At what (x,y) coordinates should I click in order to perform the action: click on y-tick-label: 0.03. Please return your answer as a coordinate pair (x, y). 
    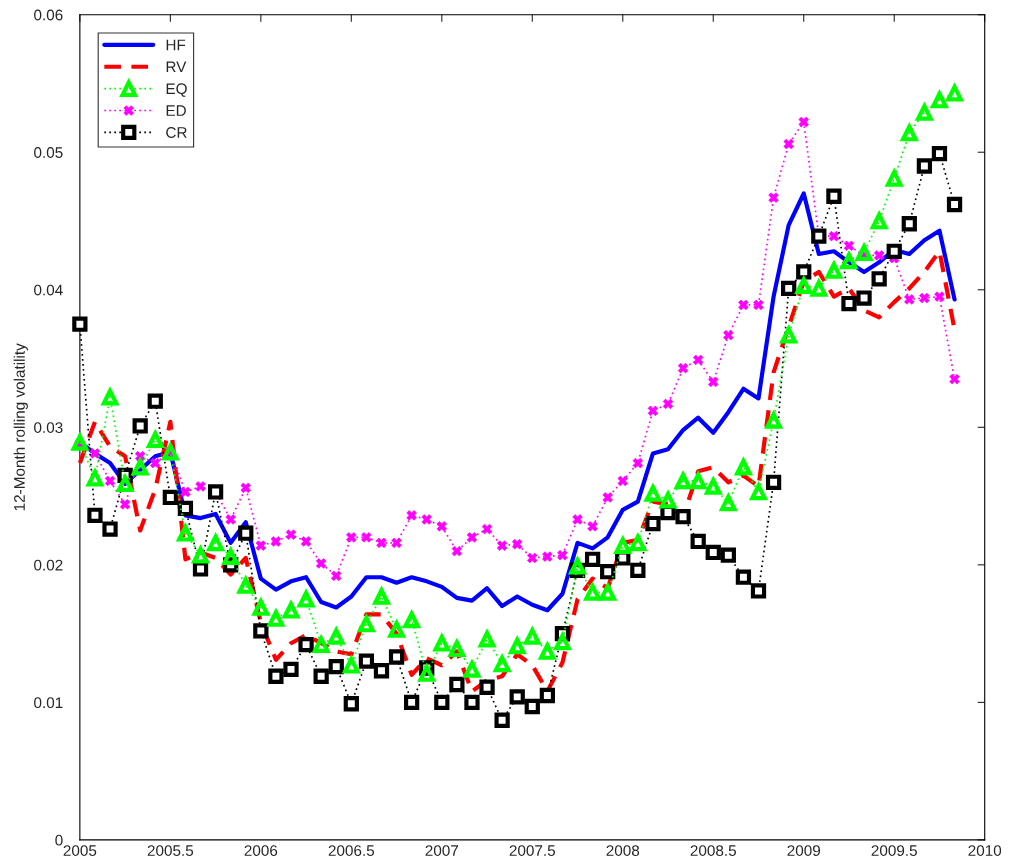
    Looking at the image, I should click on (48, 427).